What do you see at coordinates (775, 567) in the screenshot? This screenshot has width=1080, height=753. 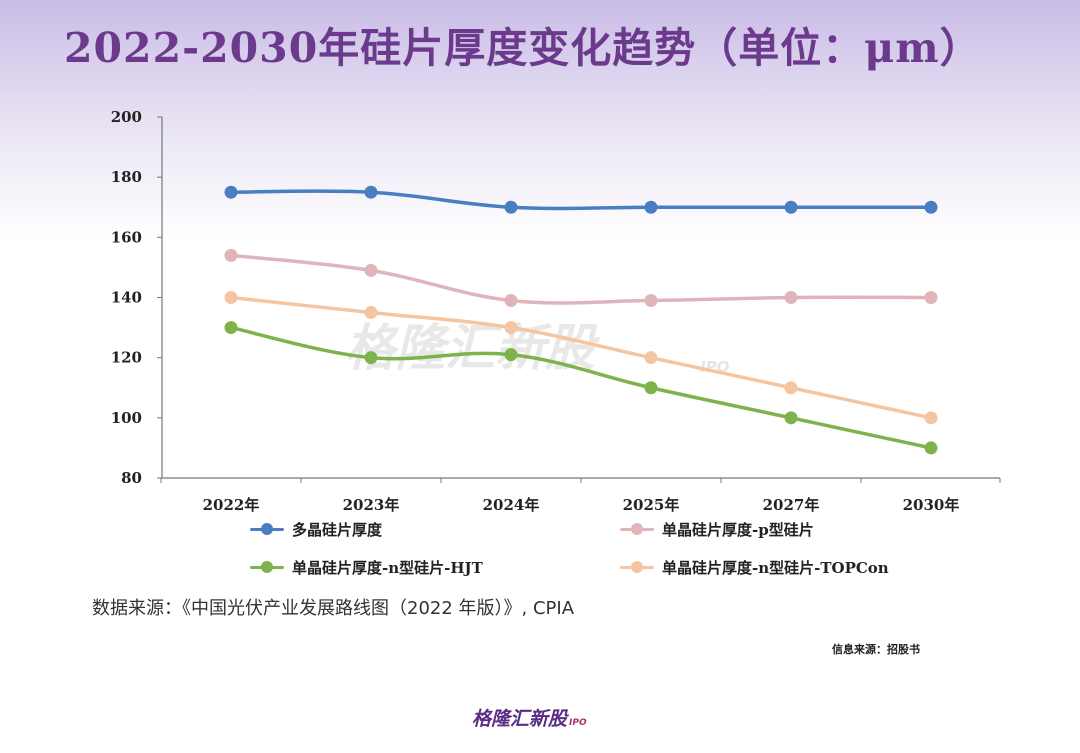 I see `legend-label: 单晶硅片厚度-n型硅片-TOPCon` at bounding box center [775, 567].